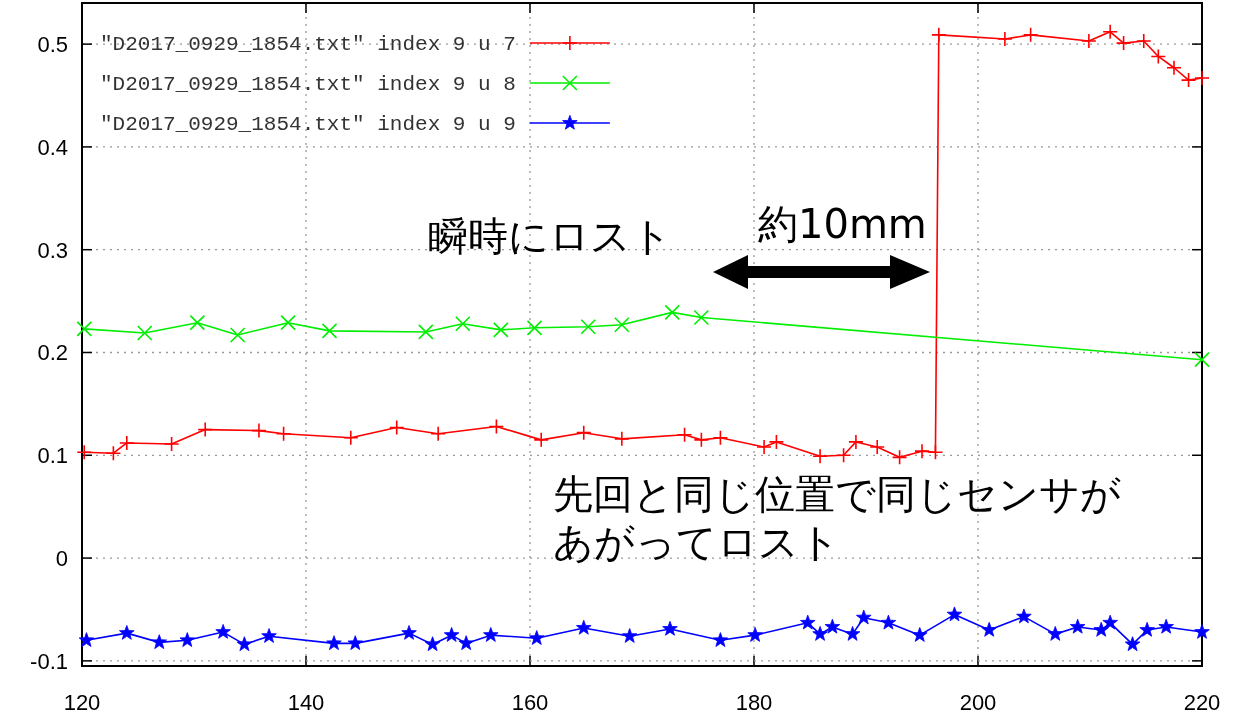 The height and width of the screenshot is (722, 1233). Describe the element at coordinates (306, 702) in the screenshot. I see `x-tick-label: 140` at that location.